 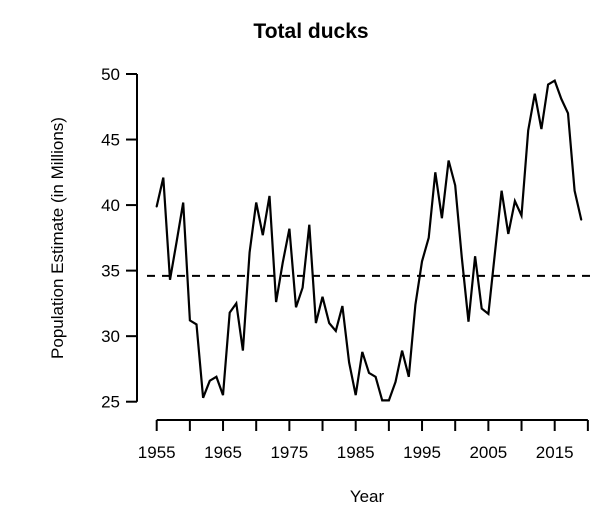 I want to click on chart-title: Total ducks, so click(x=311, y=31).